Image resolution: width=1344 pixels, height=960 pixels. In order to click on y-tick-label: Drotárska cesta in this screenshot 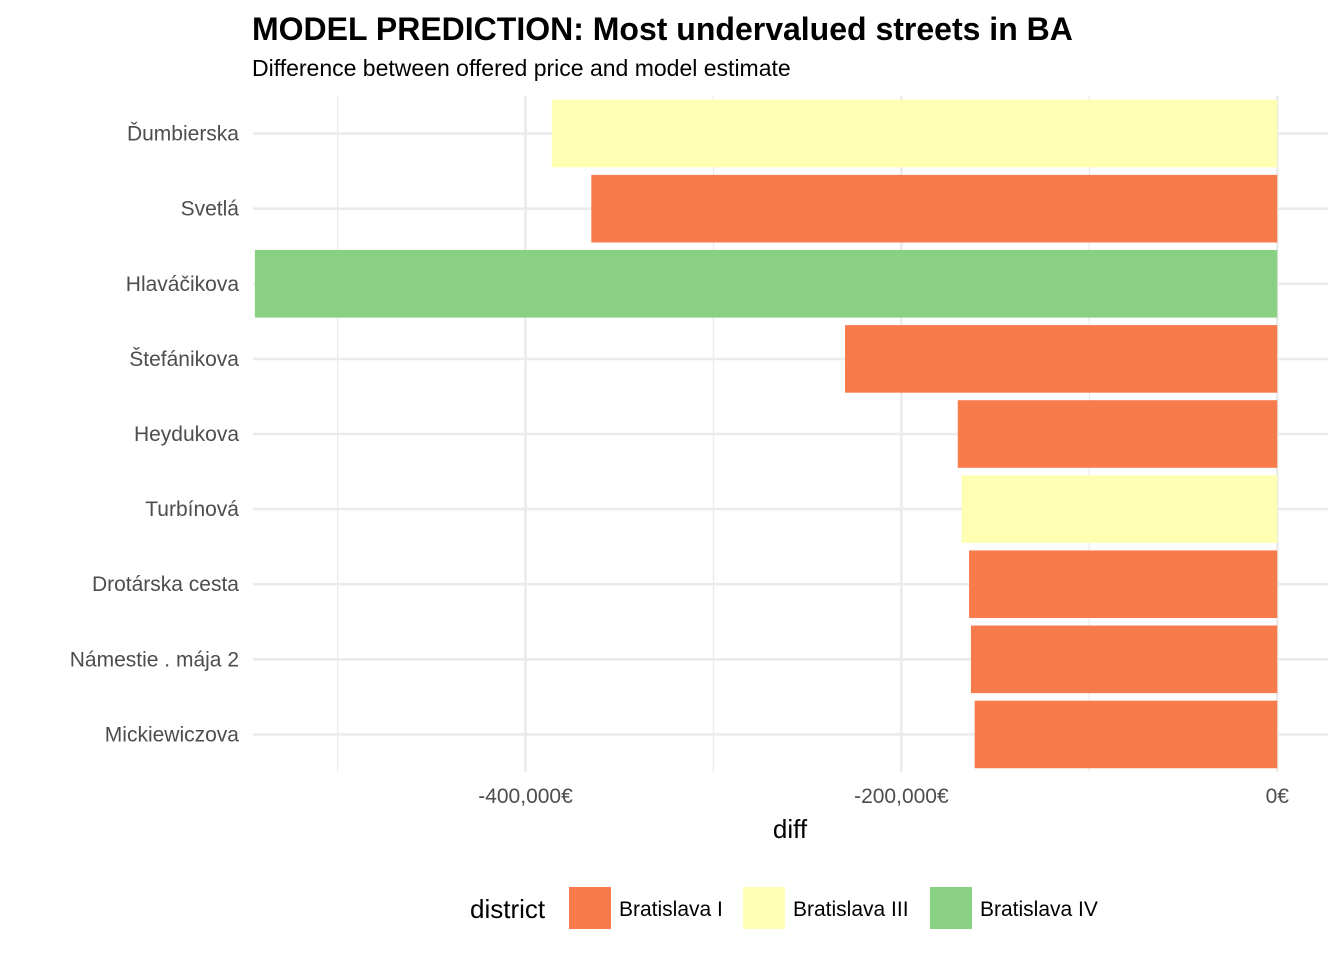, I will do `click(165, 584)`.